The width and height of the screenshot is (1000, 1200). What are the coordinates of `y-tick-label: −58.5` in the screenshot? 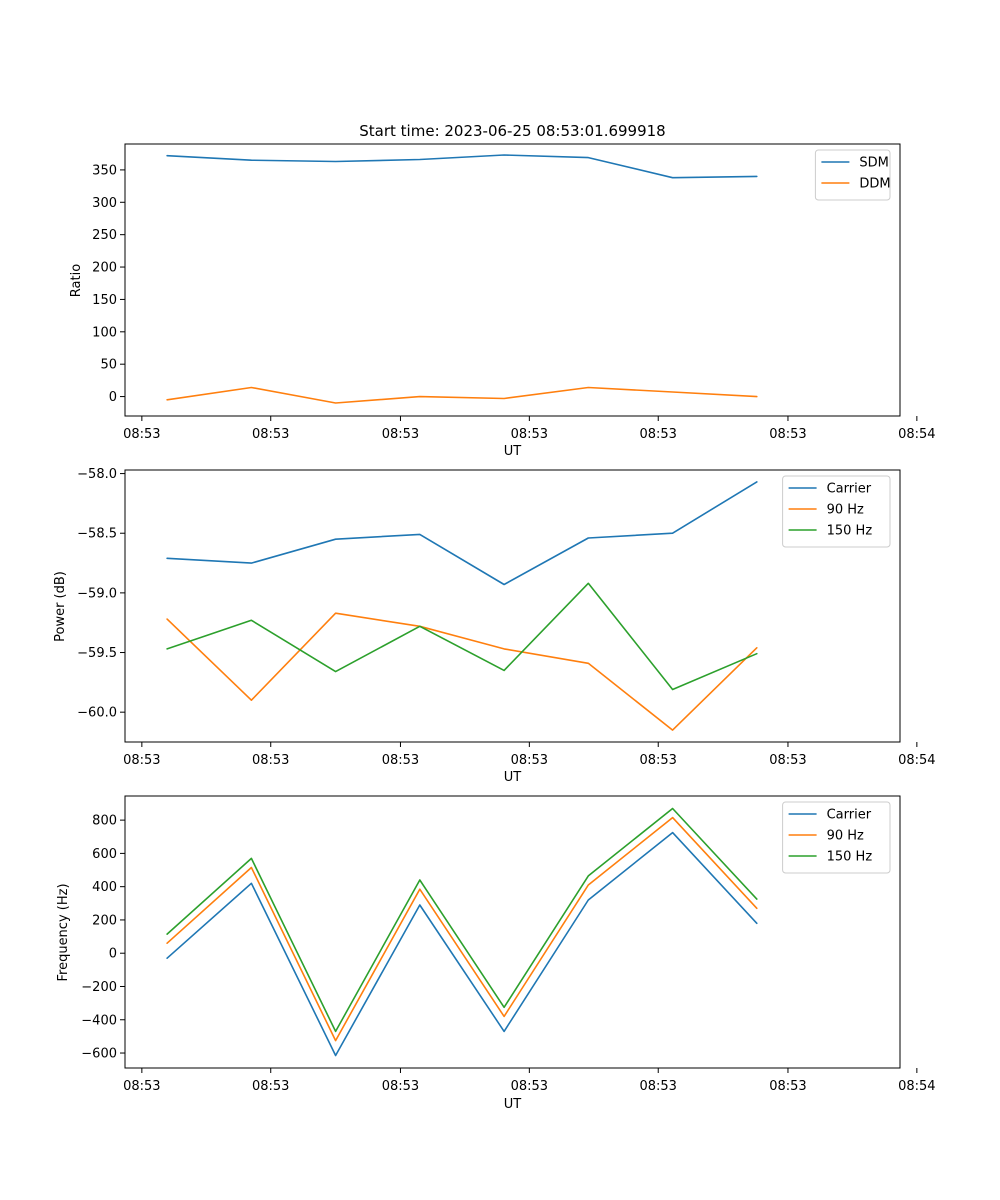 It's located at (97, 534).